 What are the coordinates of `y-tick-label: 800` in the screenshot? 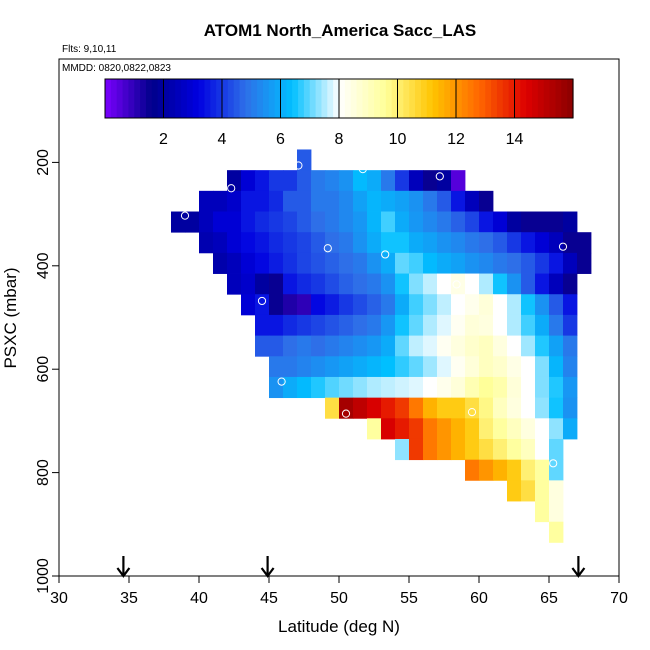 It's located at (43, 472).